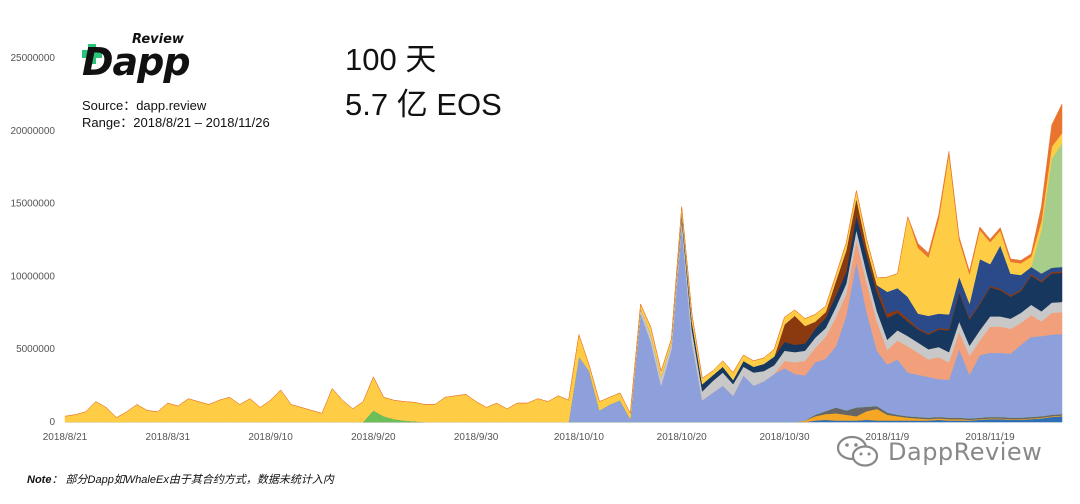 The height and width of the screenshot is (504, 1080). What do you see at coordinates (168, 437) in the screenshot?
I see `x-tick-label: 2018/8/31` at bounding box center [168, 437].